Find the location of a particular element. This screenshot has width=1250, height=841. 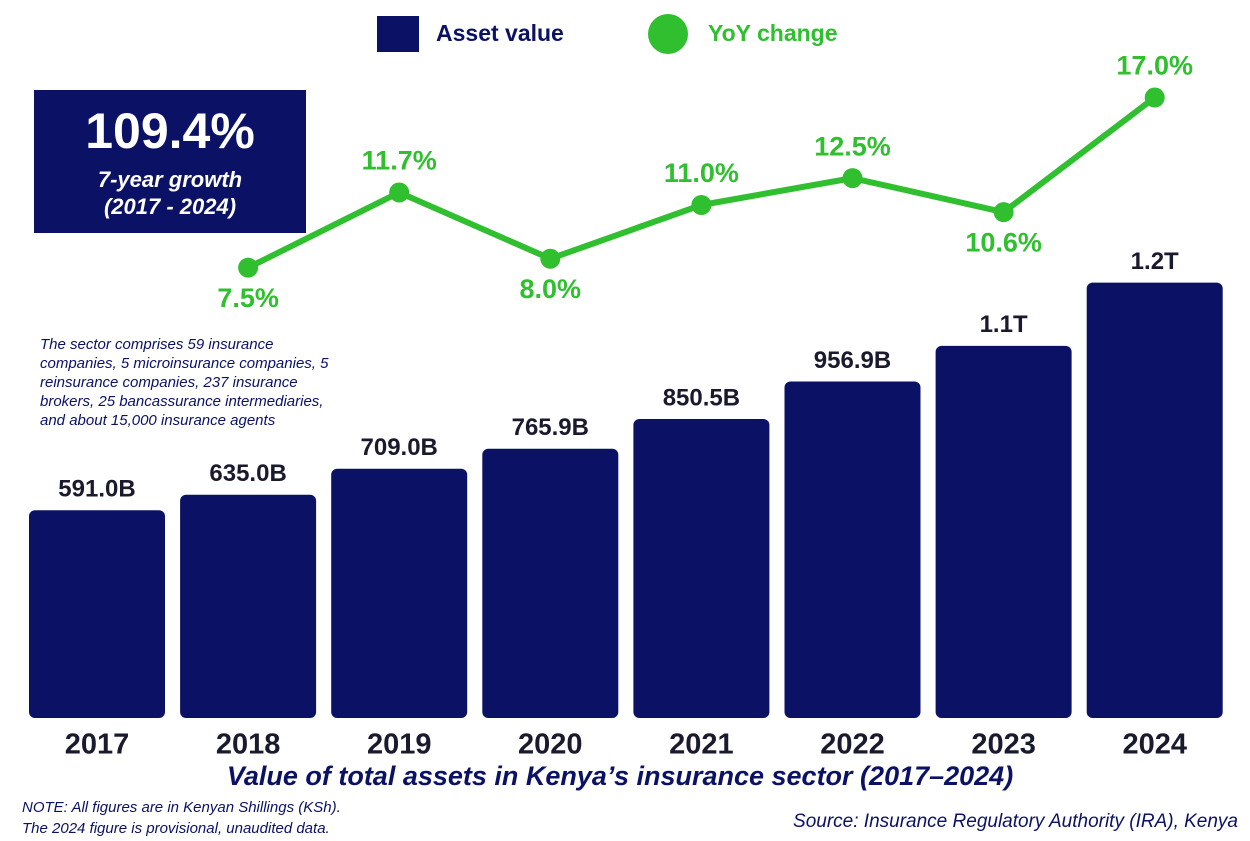

legend-label: YoY change is located at coordinates (773, 33).